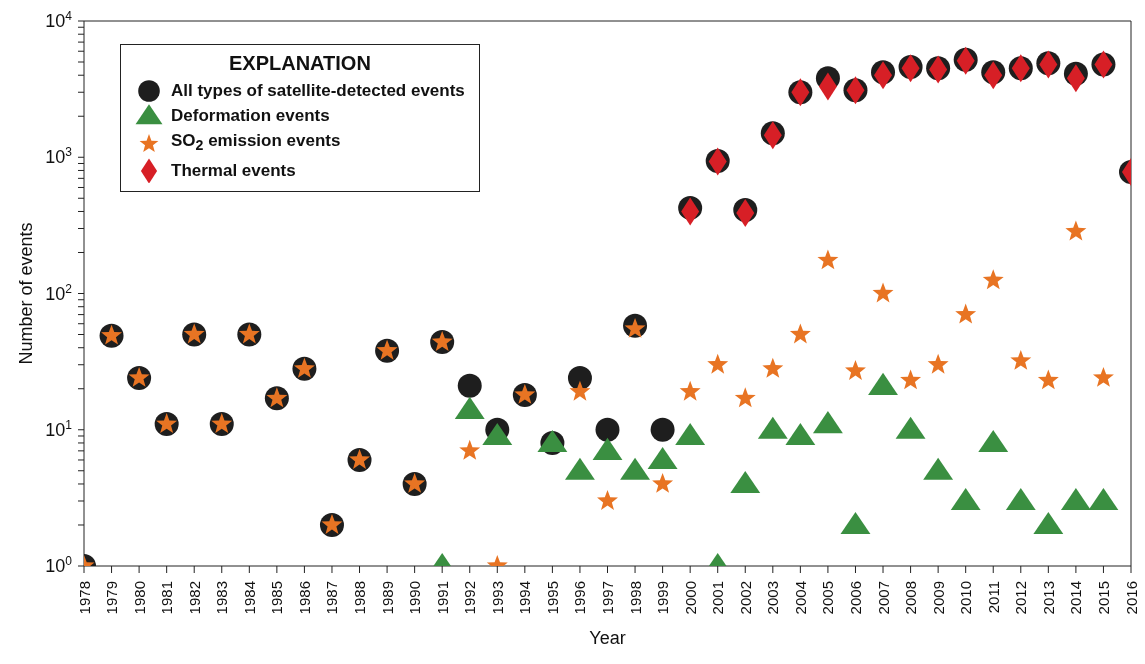 This screenshot has height=664, width=1145. I want to click on x-tick-label: 1978, so click(84, 598).